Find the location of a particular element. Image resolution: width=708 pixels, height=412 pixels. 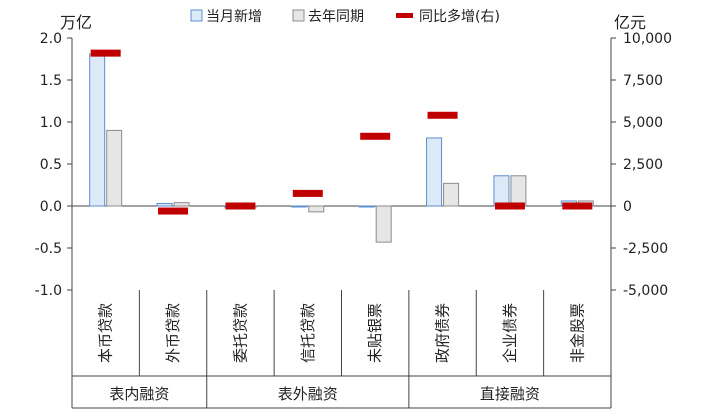

left-axis-unit: 万亿 is located at coordinates (76, 22).